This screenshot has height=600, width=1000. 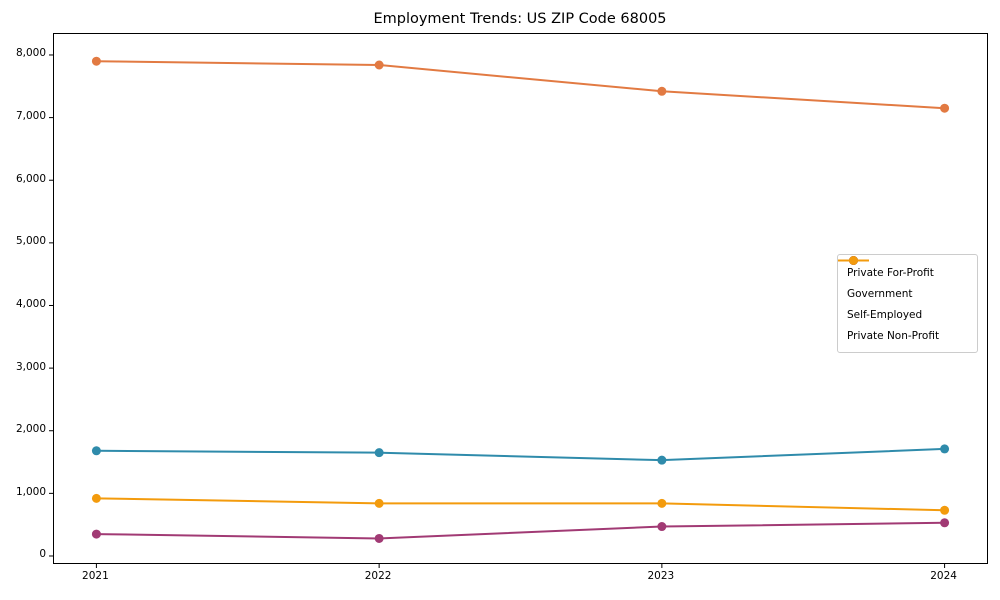 I want to click on y-tick-label-8-000: 8,000, so click(x=30, y=53).